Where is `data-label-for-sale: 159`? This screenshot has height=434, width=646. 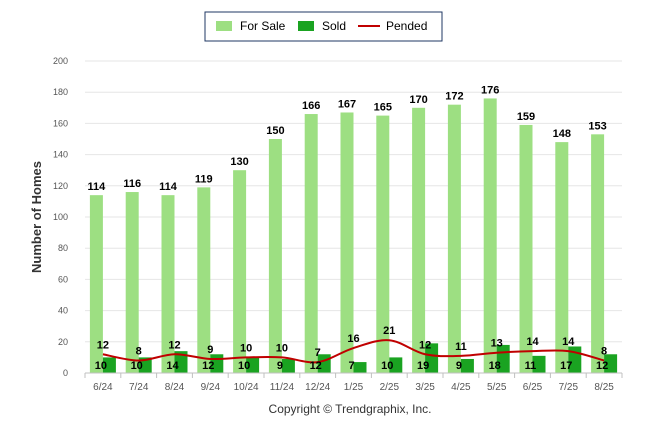
data-label-for-sale: 159 is located at coordinates (526, 117).